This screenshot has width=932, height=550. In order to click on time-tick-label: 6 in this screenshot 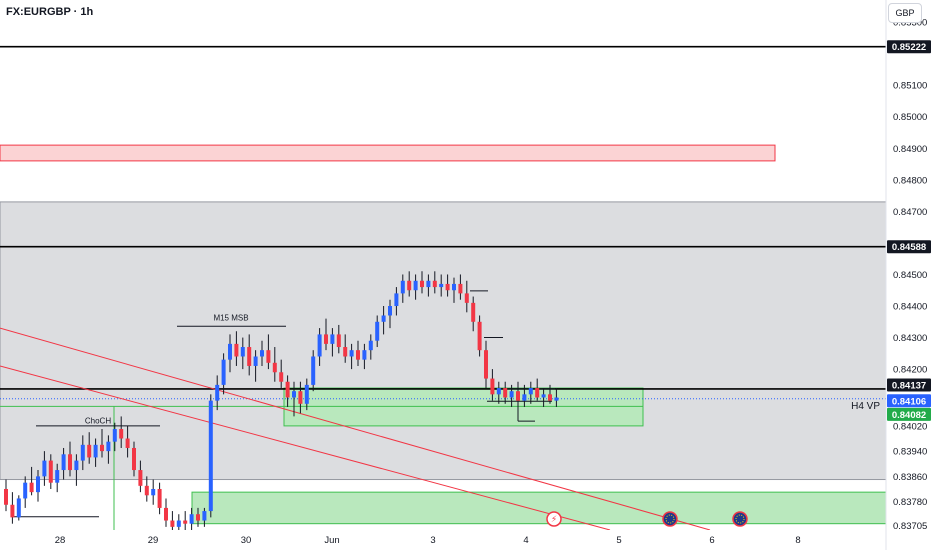, I will do `click(711, 540)`.